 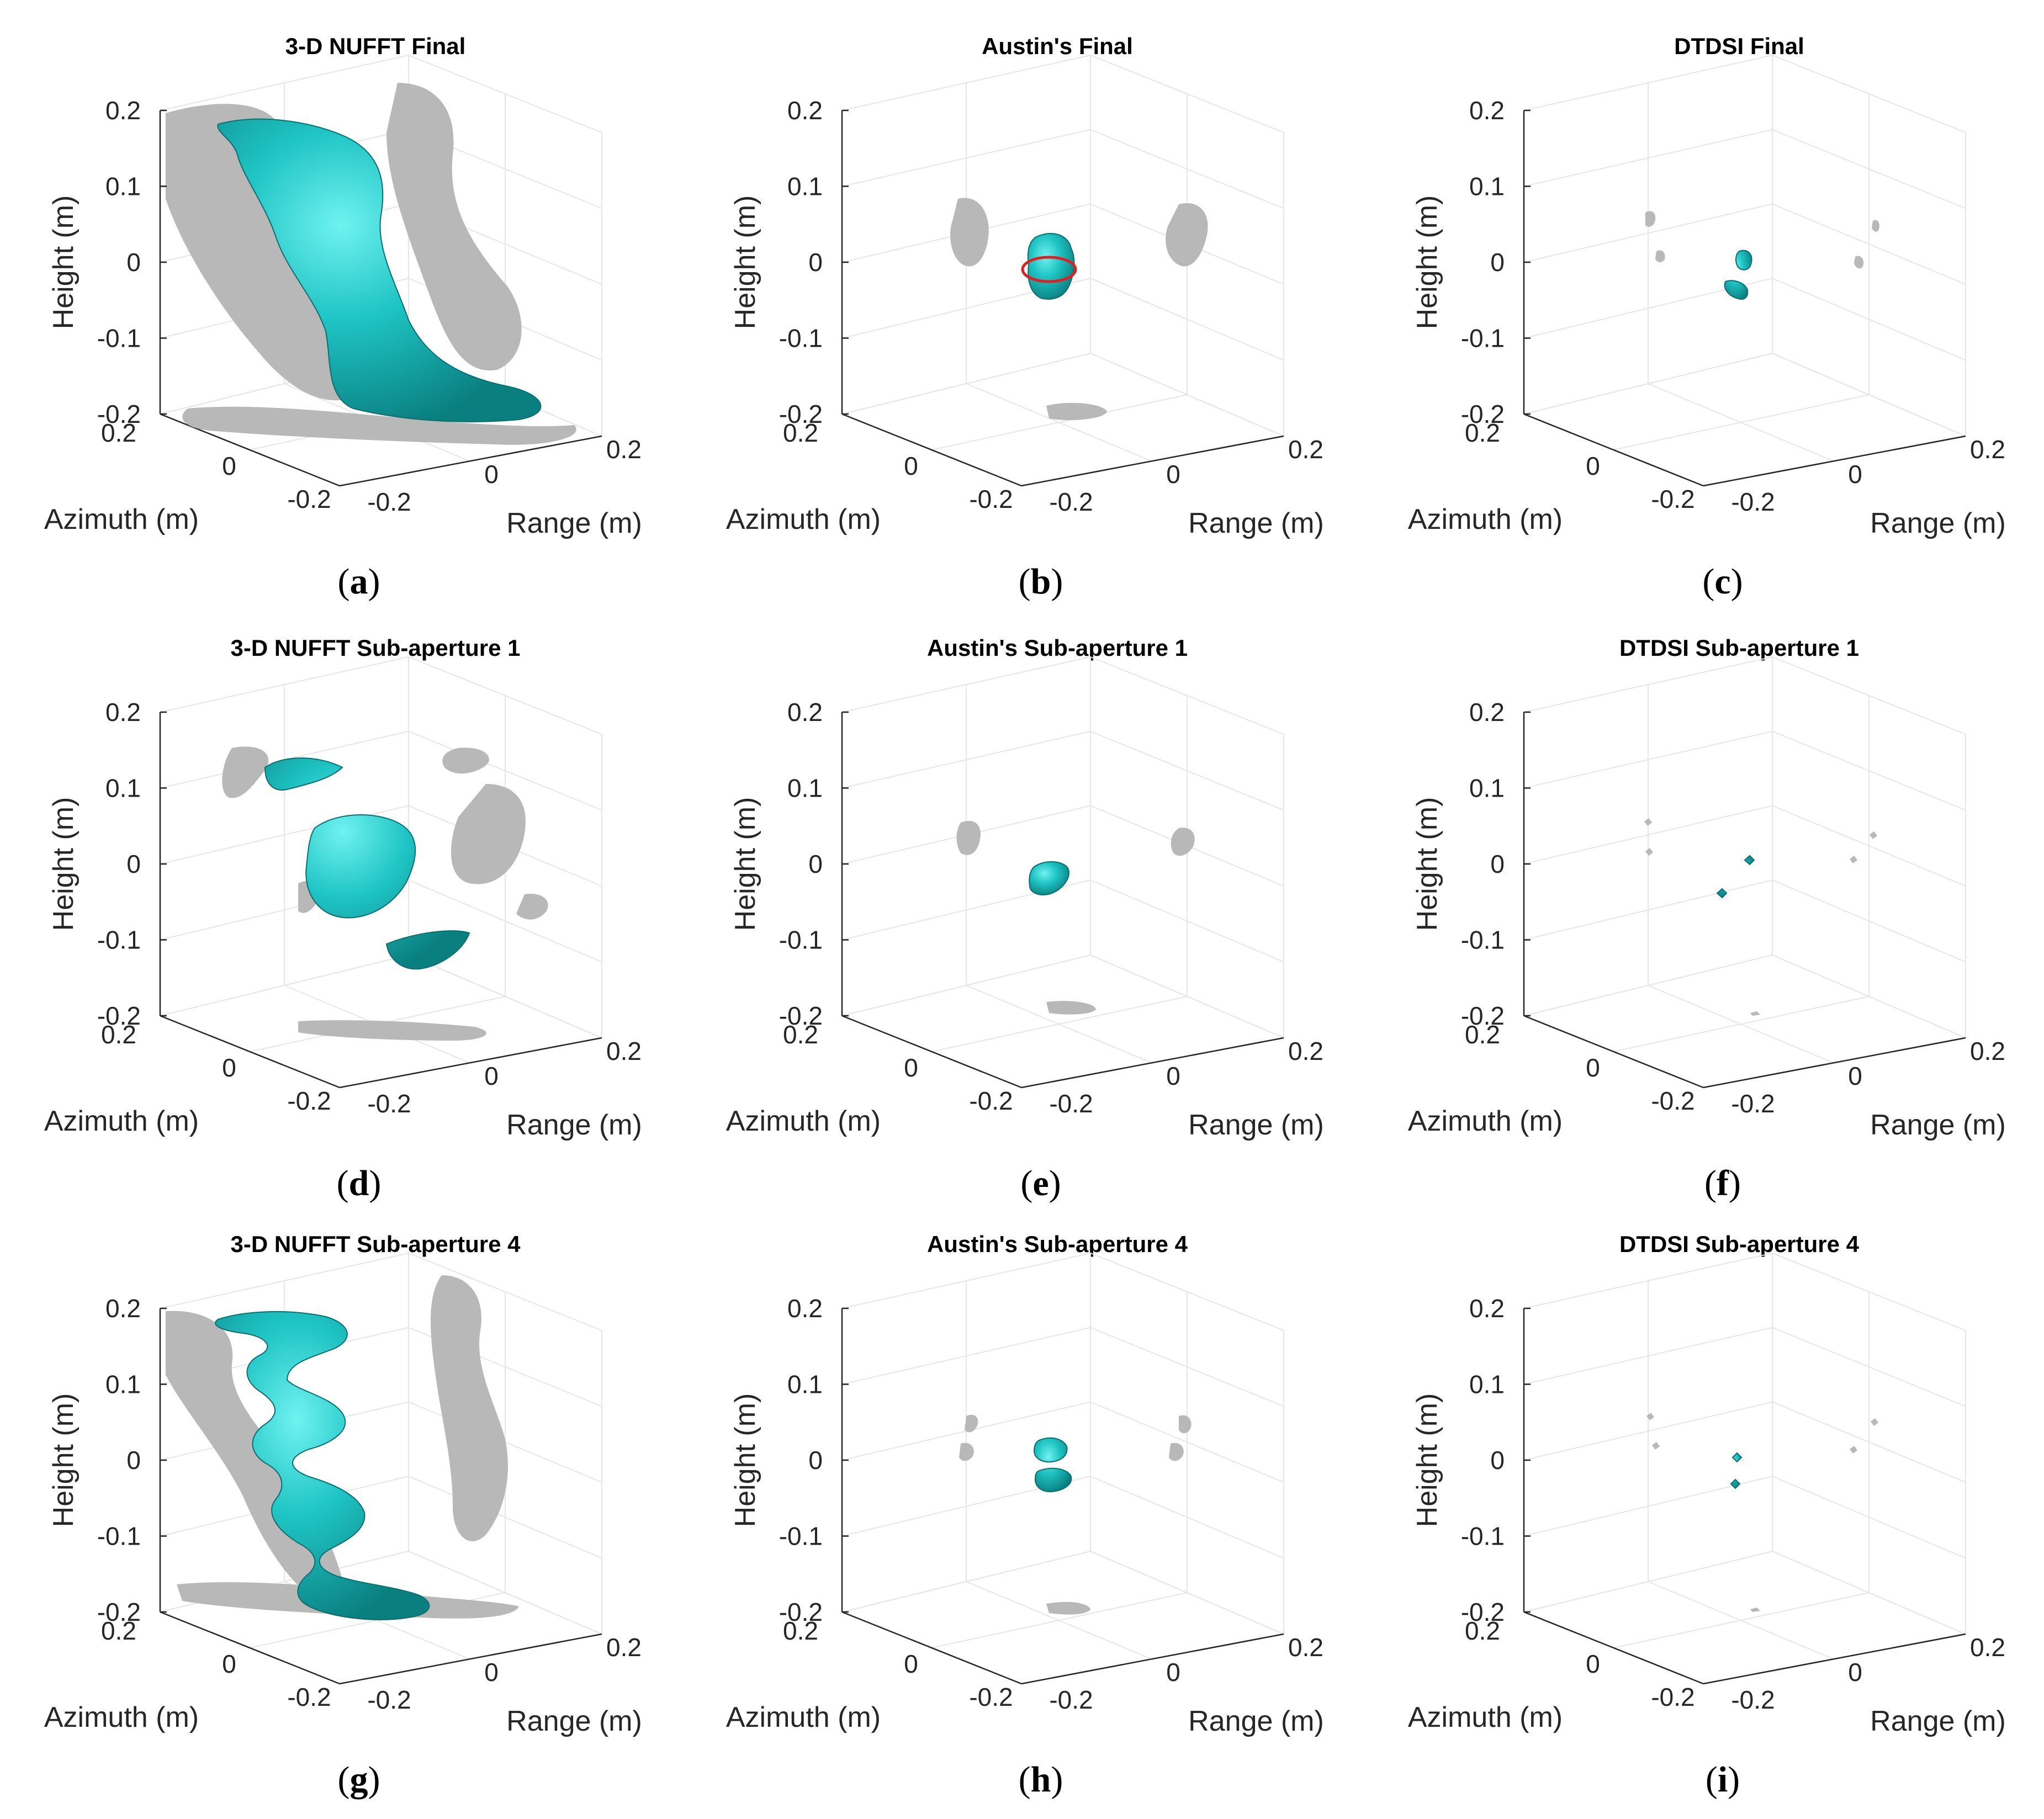 I want to click on panel-title: Austin's Sub-aperture 4, so click(x=1057, y=1244).